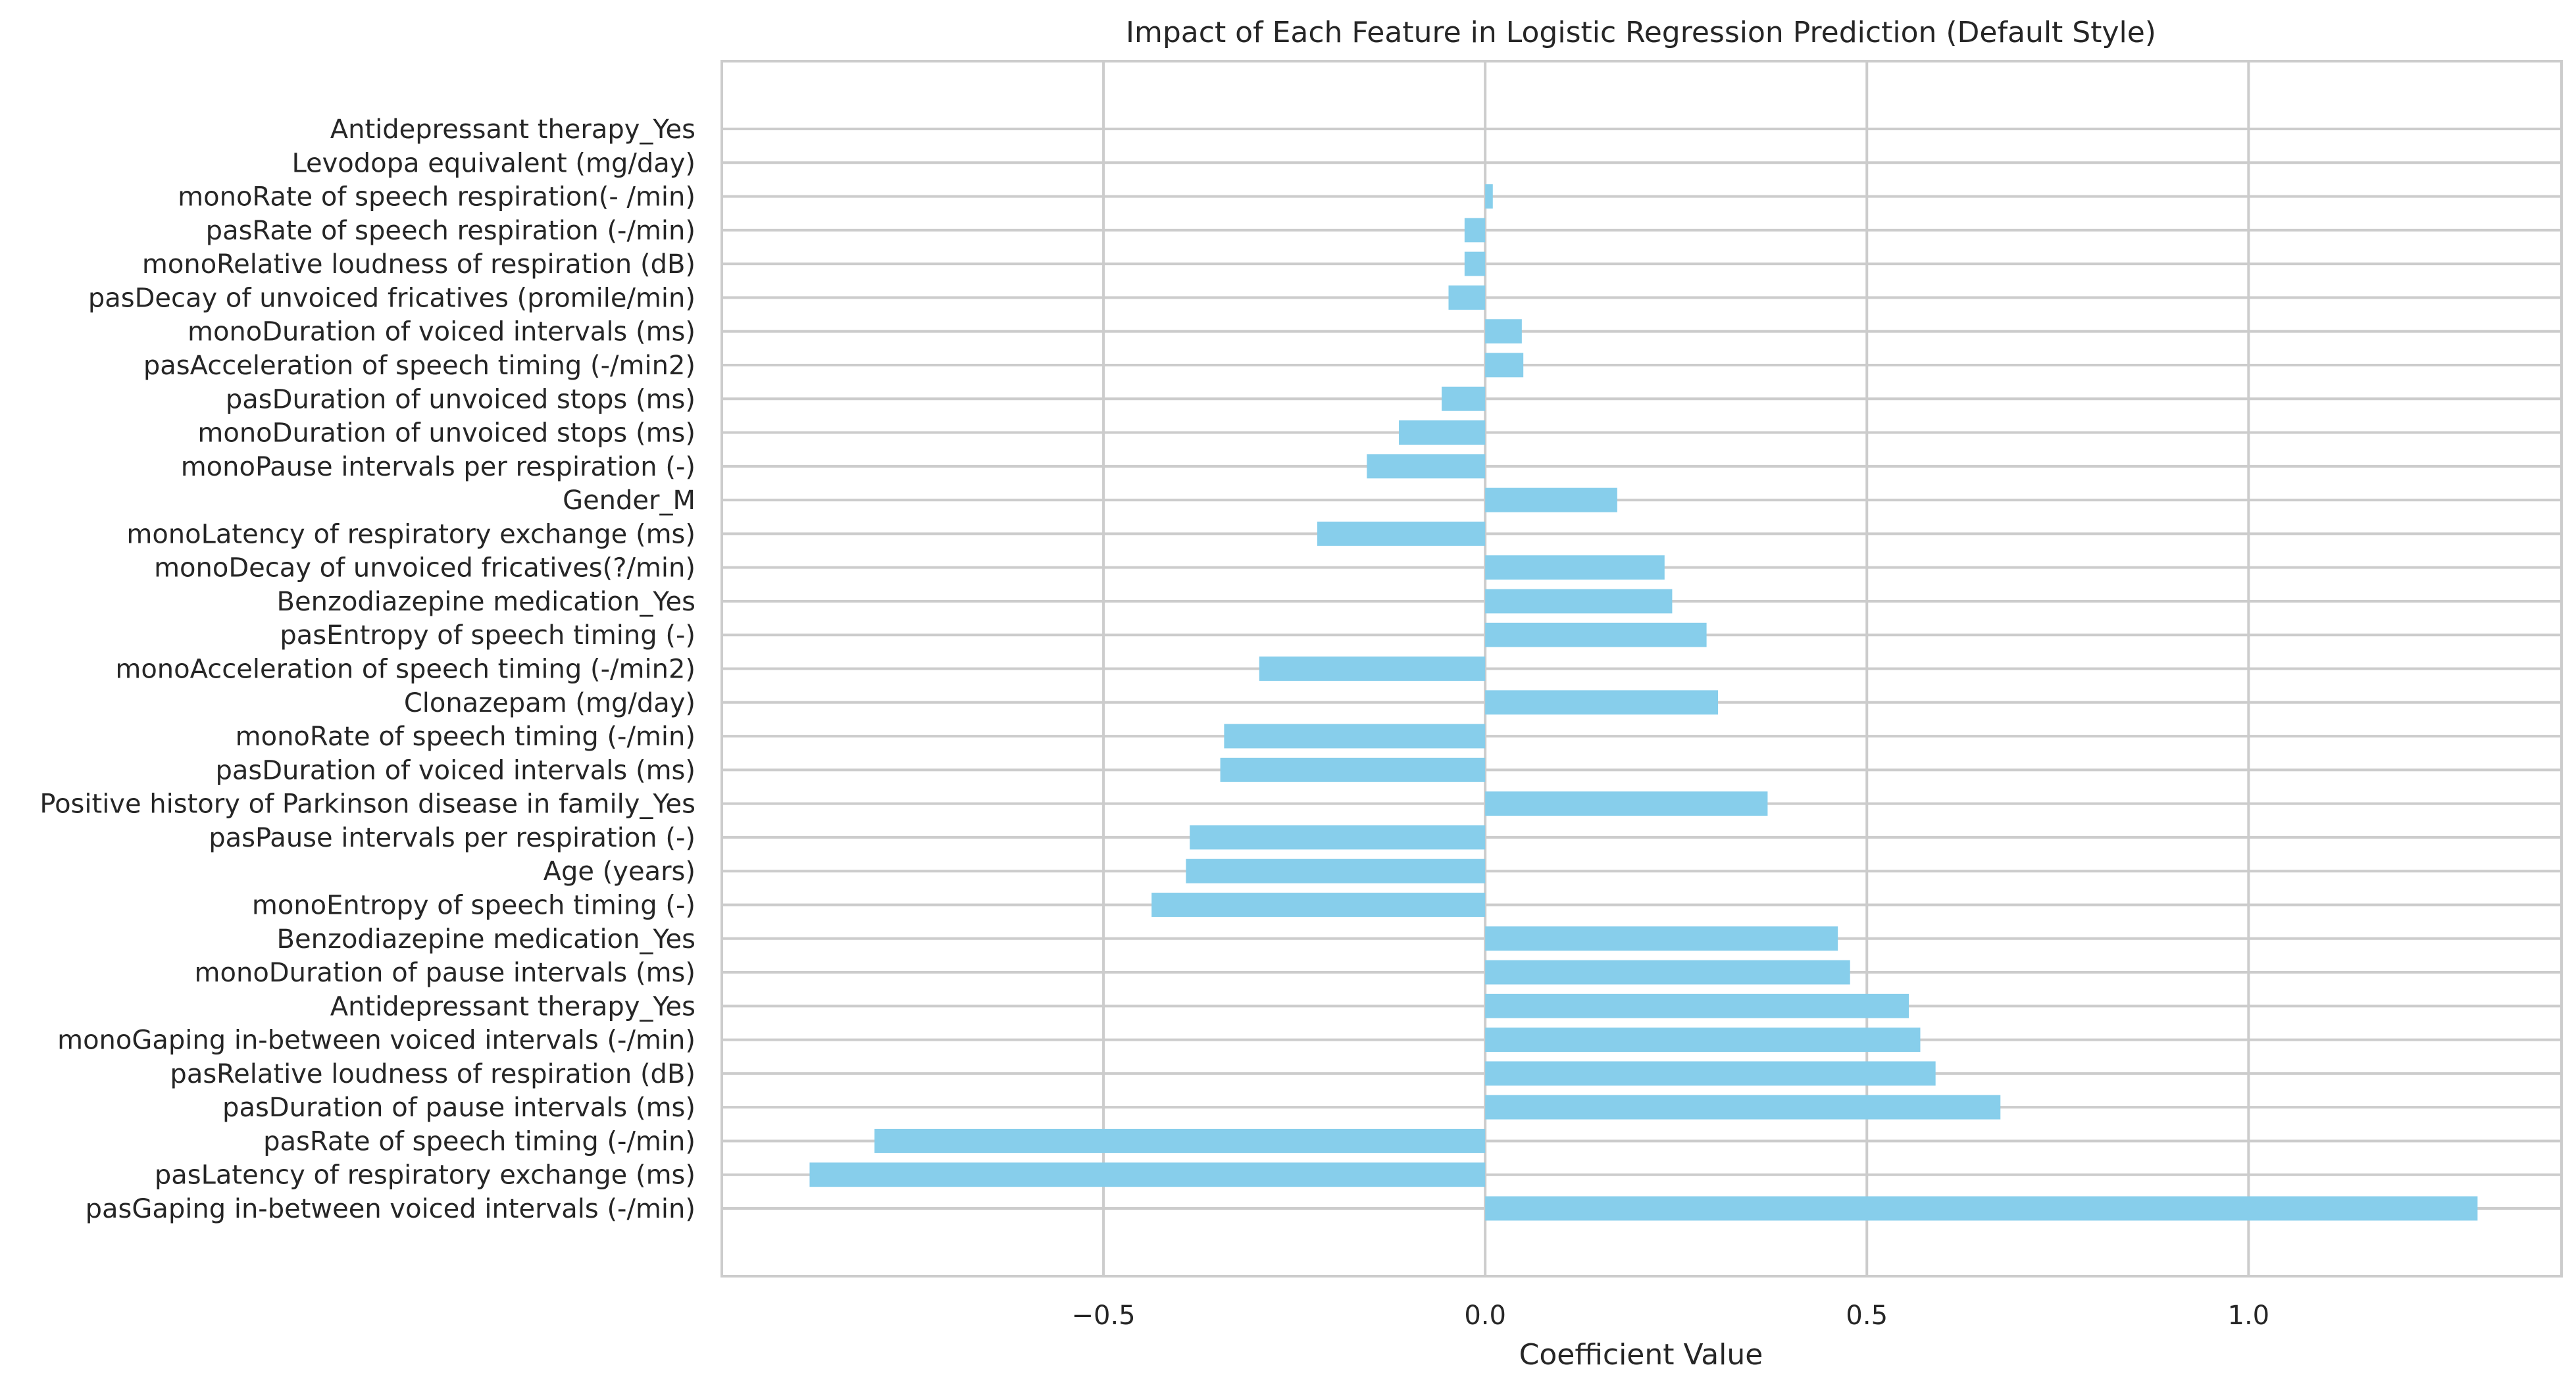 Image resolution: width=2576 pixels, height=1390 pixels. I want to click on category-label: pasDuration of unvoiced stops (ms), so click(460, 399).